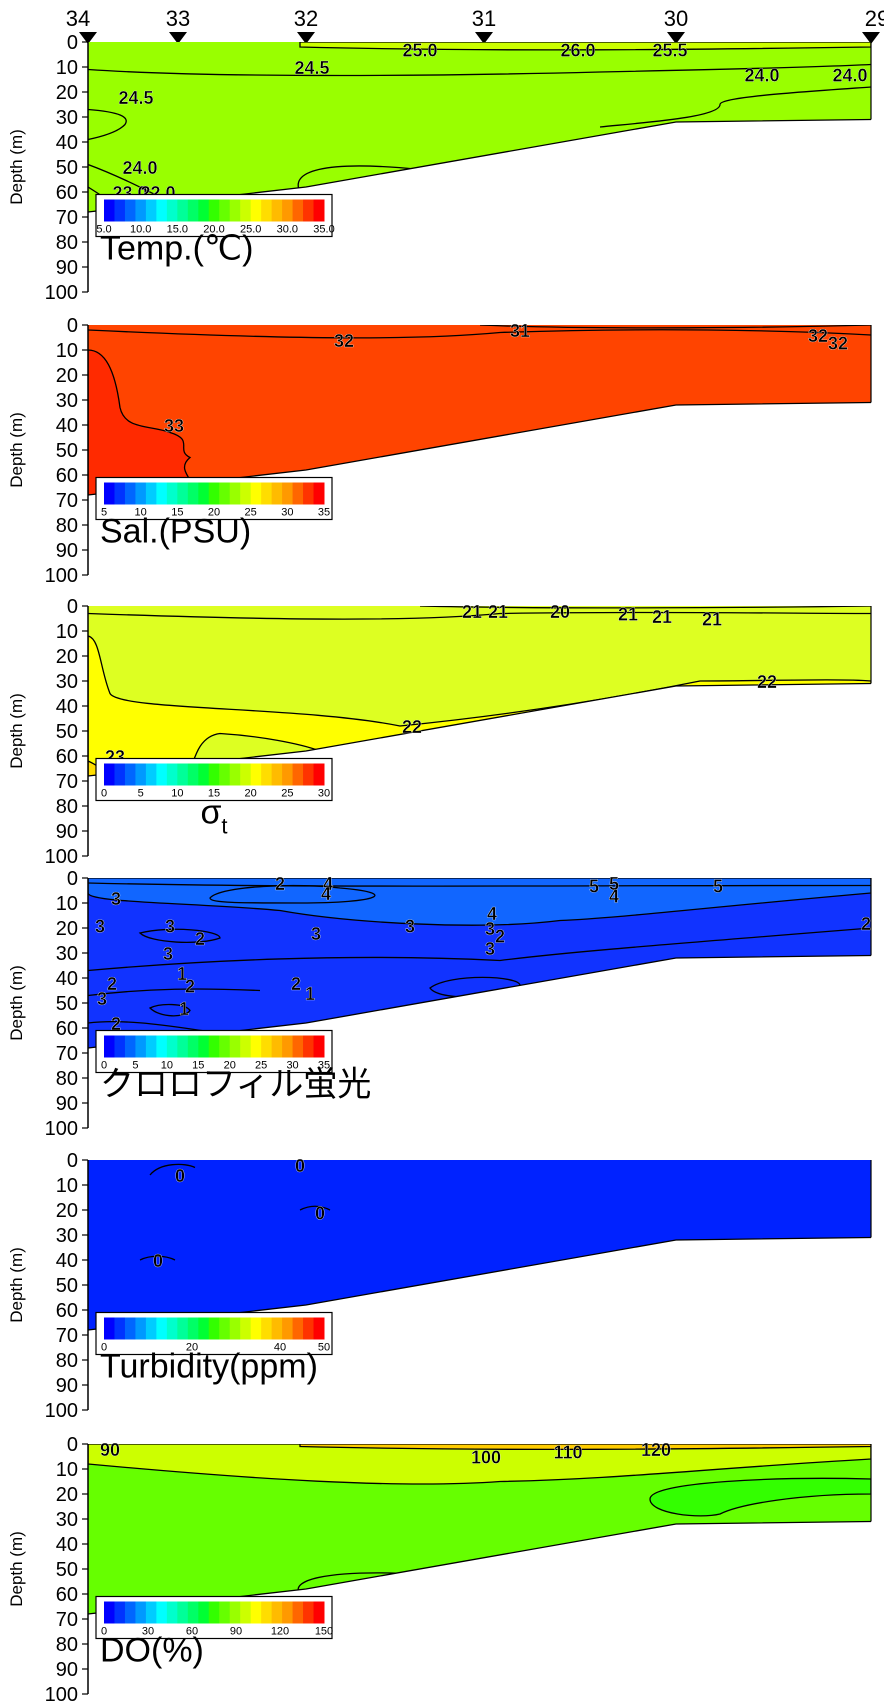 Image resolution: width=884 pixels, height=1702 pixels. Describe the element at coordinates (158, 1261) in the screenshot. I see `contour-label: 0` at that location.